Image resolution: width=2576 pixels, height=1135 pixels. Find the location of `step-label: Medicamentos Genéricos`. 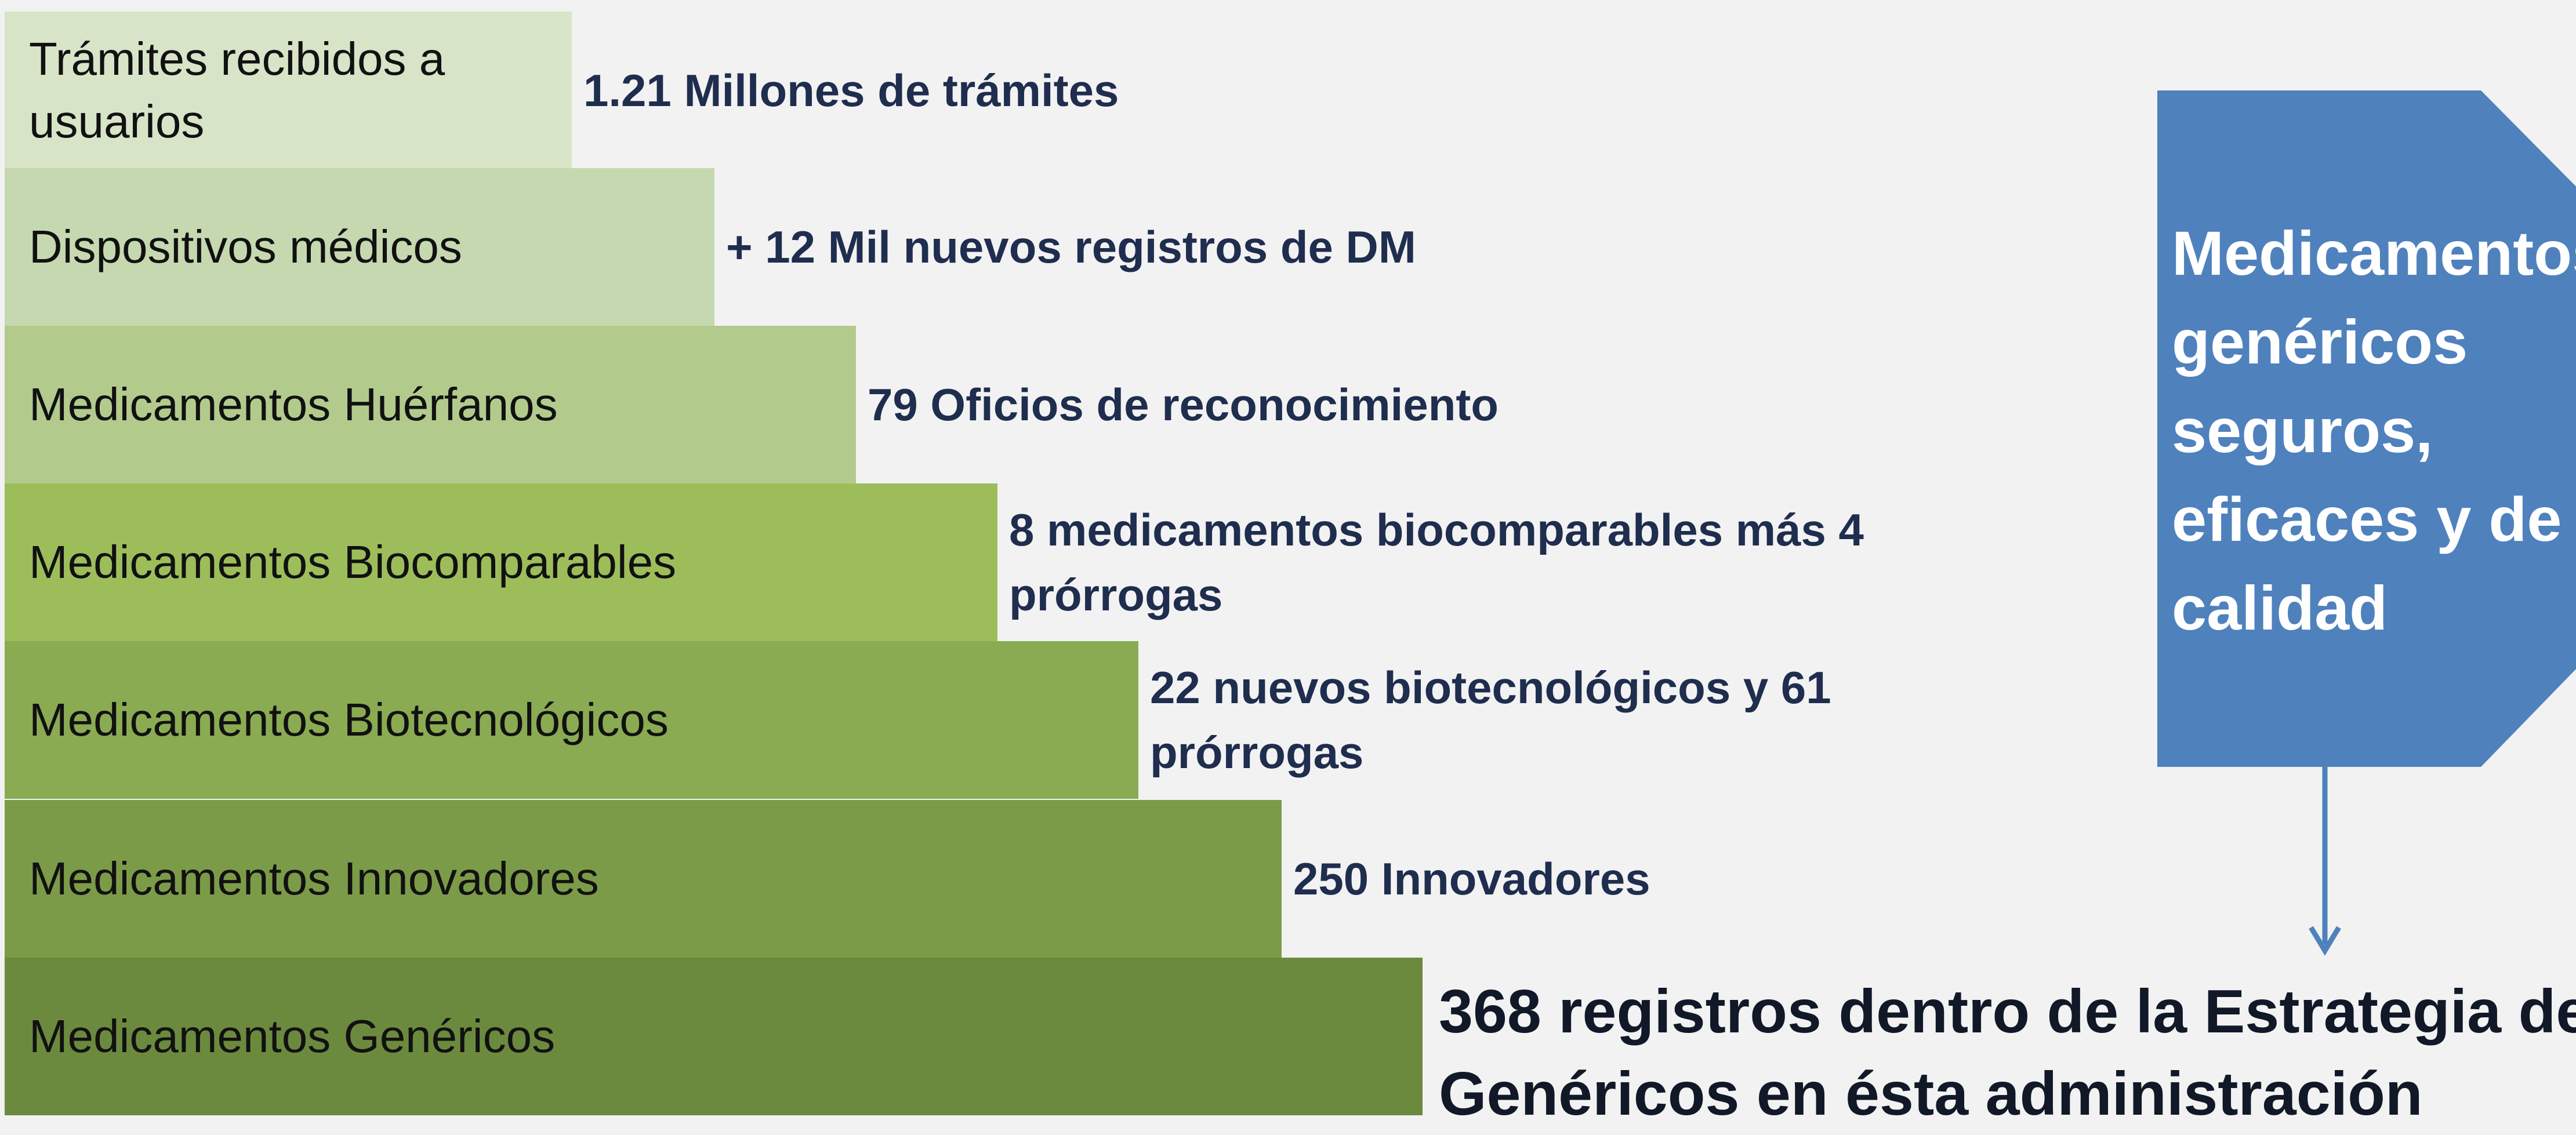

step-label: Medicamentos Genéricos is located at coordinates (292, 1036).